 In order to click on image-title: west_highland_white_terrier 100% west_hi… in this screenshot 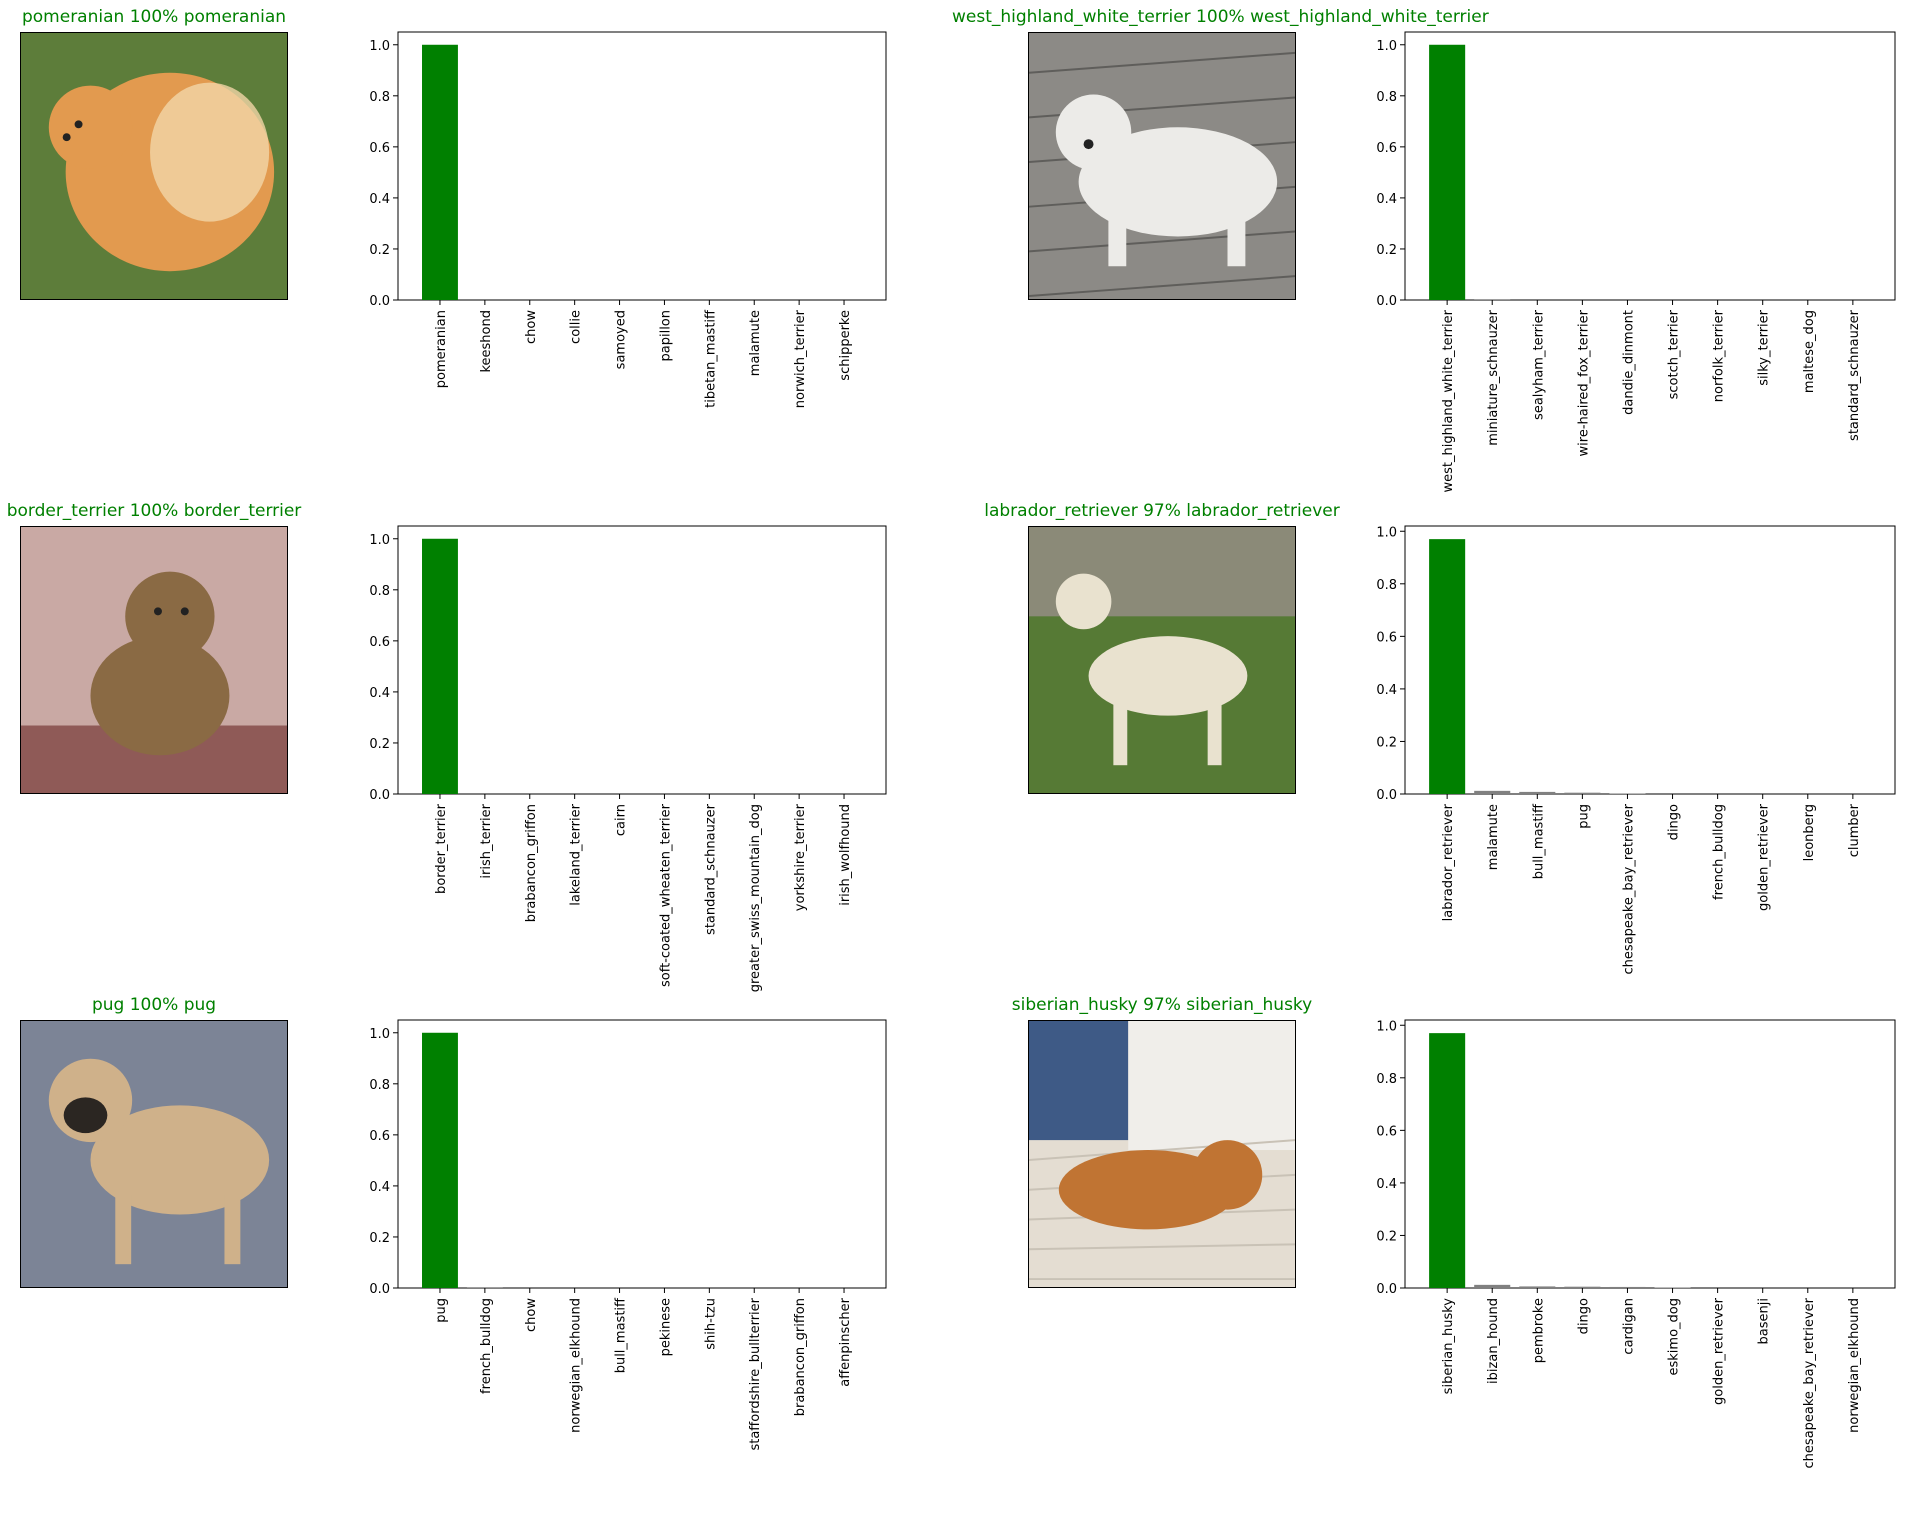, I will do `click(1220, 17)`.